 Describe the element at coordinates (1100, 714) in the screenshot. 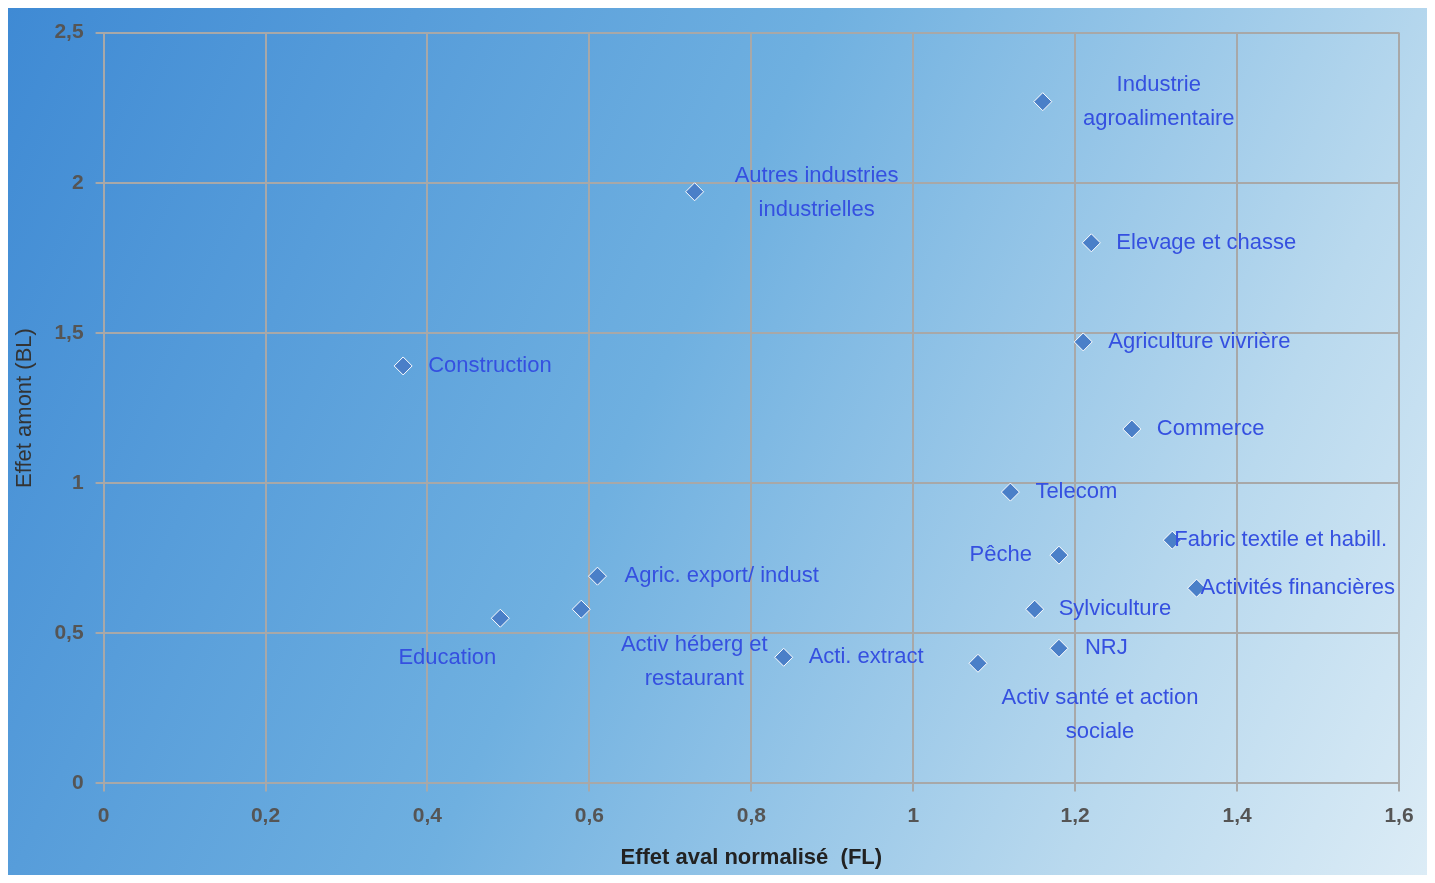

I see `annotation: Activ santé et action sociale` at that location.